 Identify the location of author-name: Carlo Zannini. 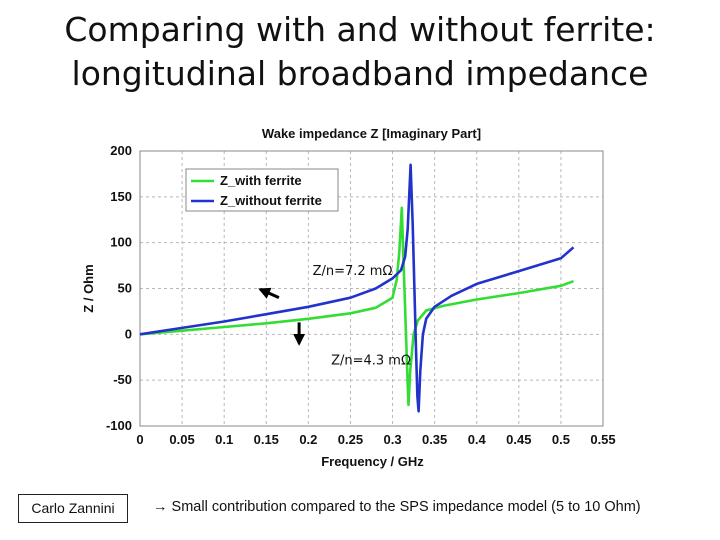
(73, 508).